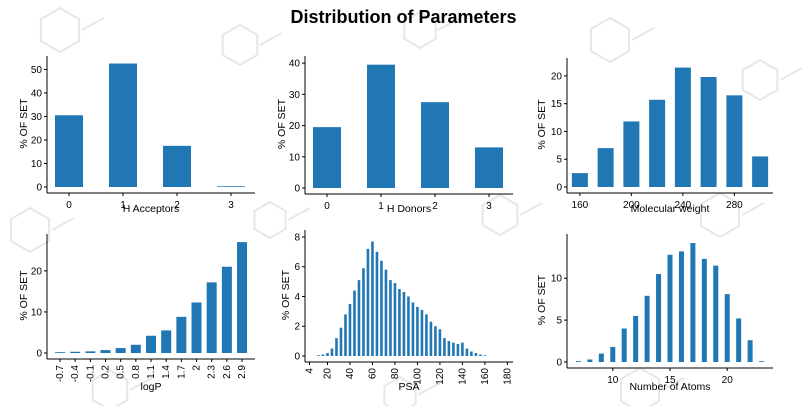 The image size is (807, 406). I want to click on x-tick-label: 40, so click(350, 374).